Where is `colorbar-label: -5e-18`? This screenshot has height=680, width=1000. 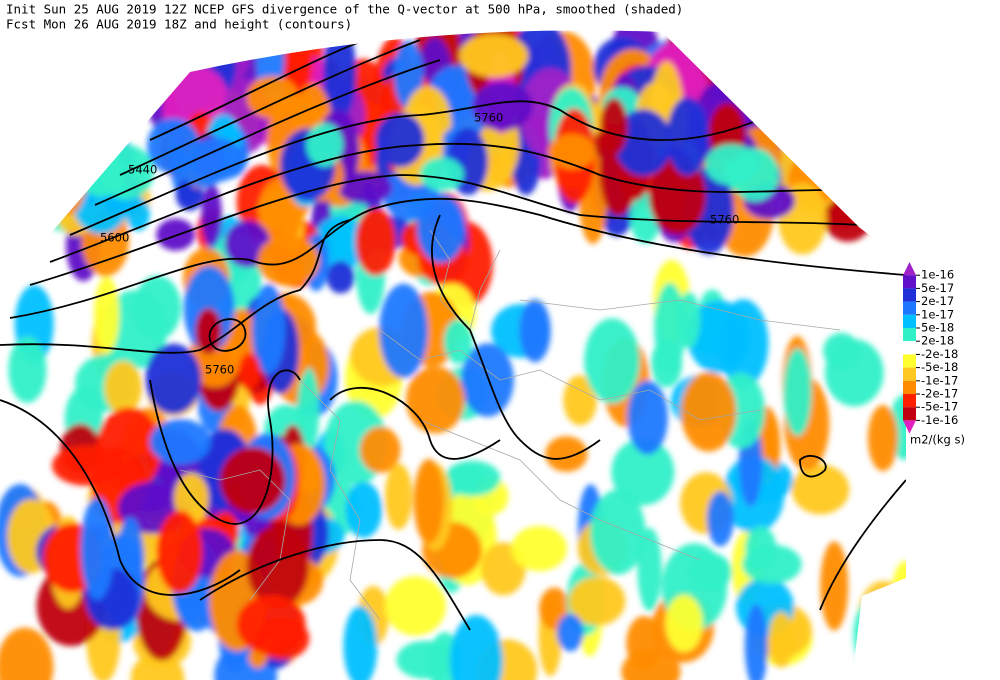
colorbar-label: -5e-18 is located at coordinates (939, 367).